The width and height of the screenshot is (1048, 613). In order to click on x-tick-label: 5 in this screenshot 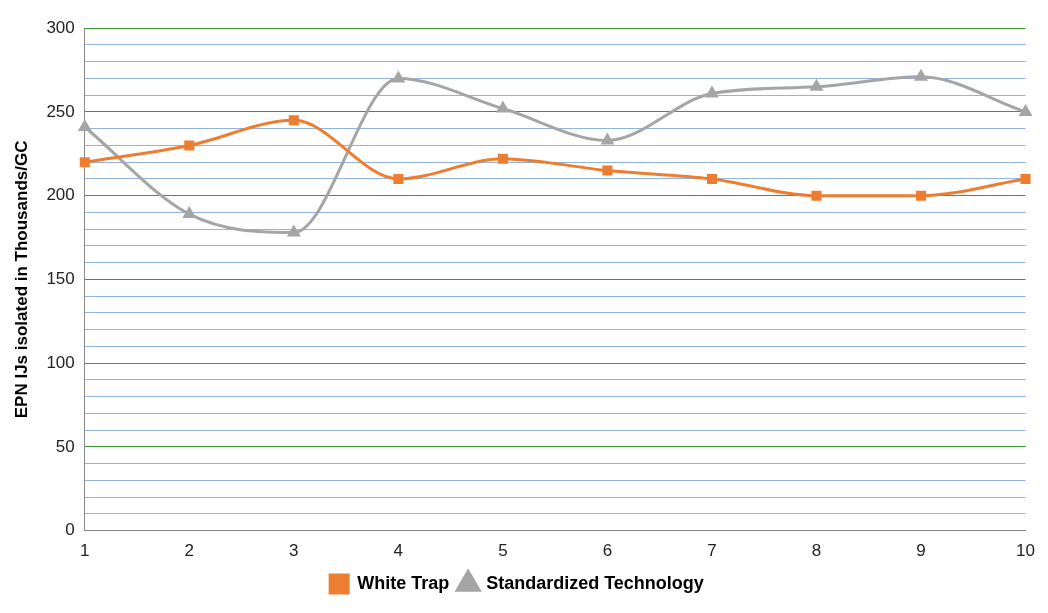, I will do `click(503, 551)`.